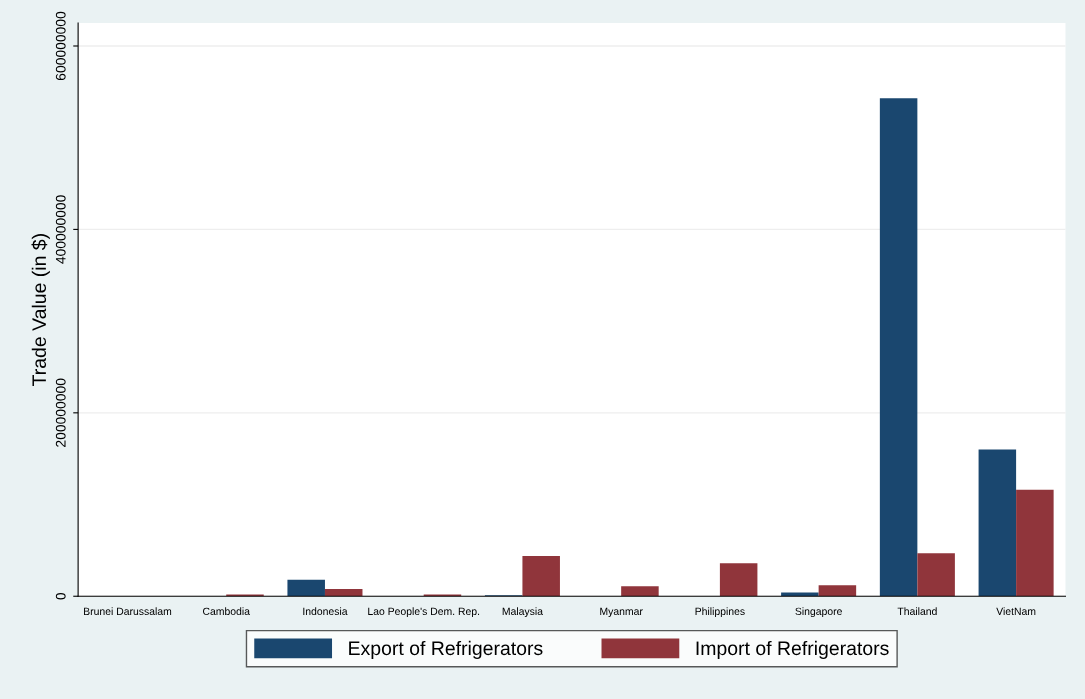  What do you see at coordinates (226, 611) in the screenshot?
I see `x-tick-label: Cambodia` at bounding box center [226, 611].